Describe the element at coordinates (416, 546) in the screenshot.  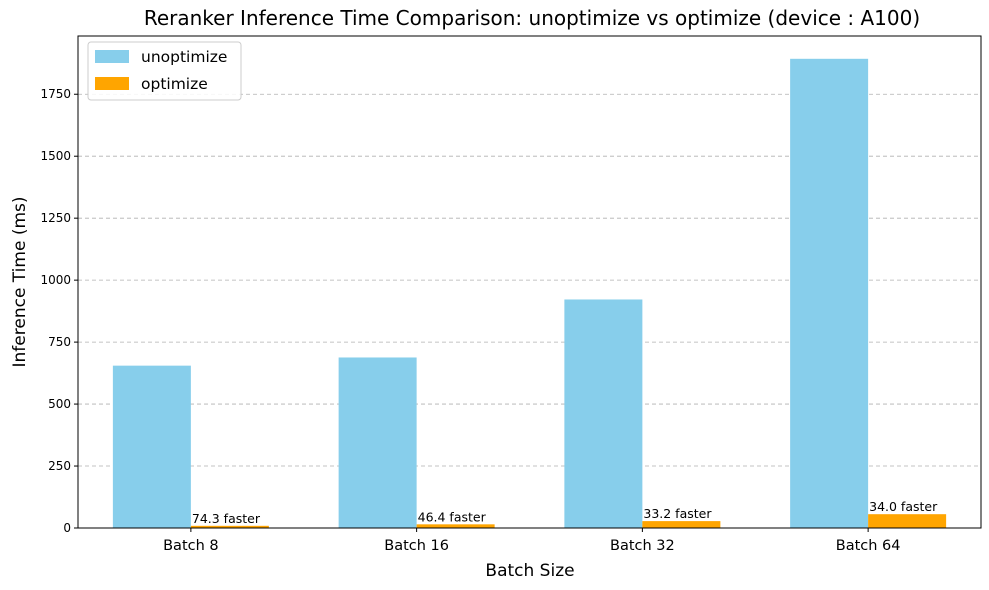
I see `x-tick-label: Batch 16` at that location.